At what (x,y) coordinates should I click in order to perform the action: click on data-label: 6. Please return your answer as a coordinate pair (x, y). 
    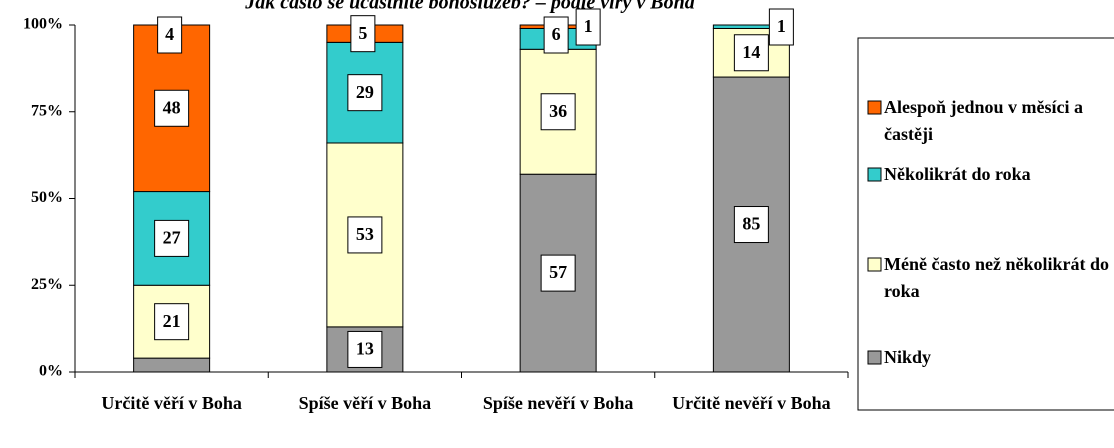
    Looking at the image, I should click on (556, 34).